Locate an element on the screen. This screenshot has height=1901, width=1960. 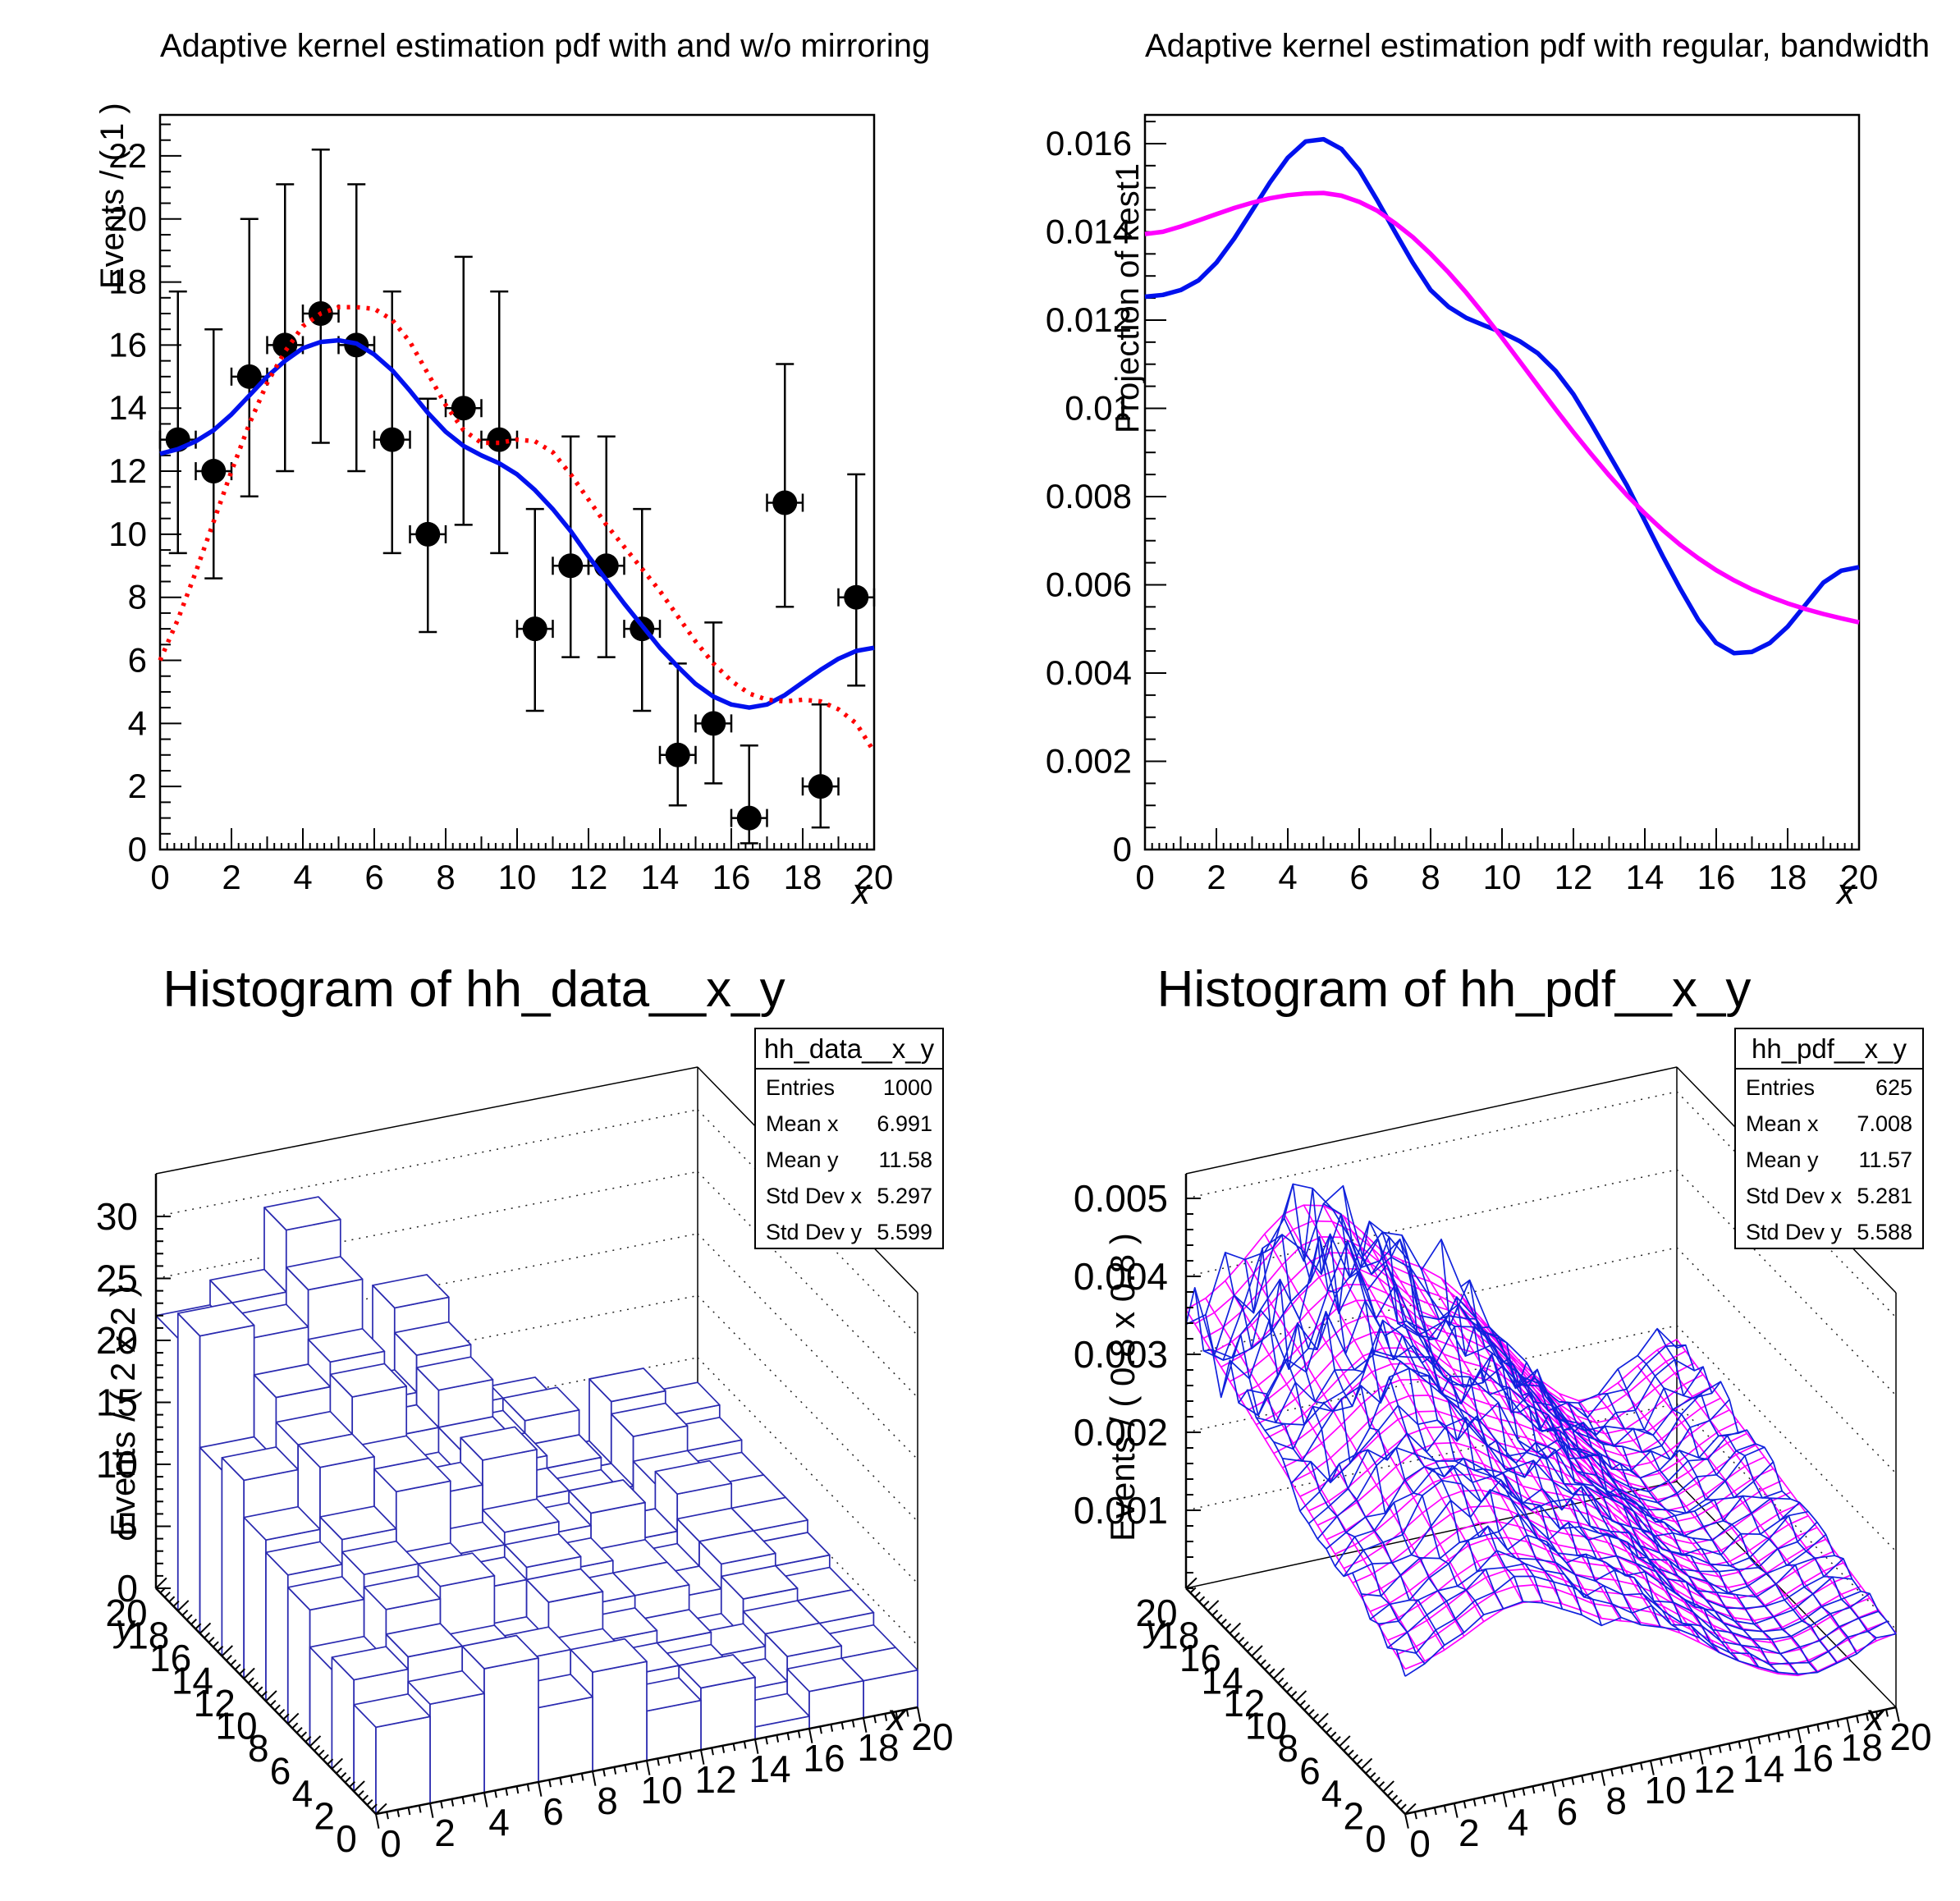
pad2-x-tick-label: 10 is located at coordinates (1502, 877).